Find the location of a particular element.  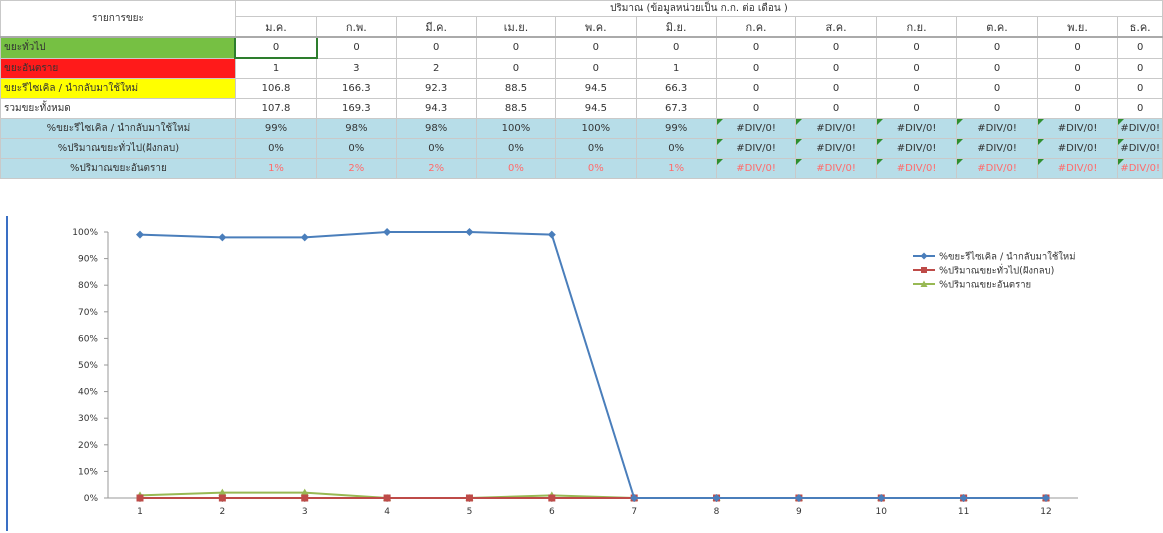

table-cell: 67.3 is located at coordinates (676, 108).